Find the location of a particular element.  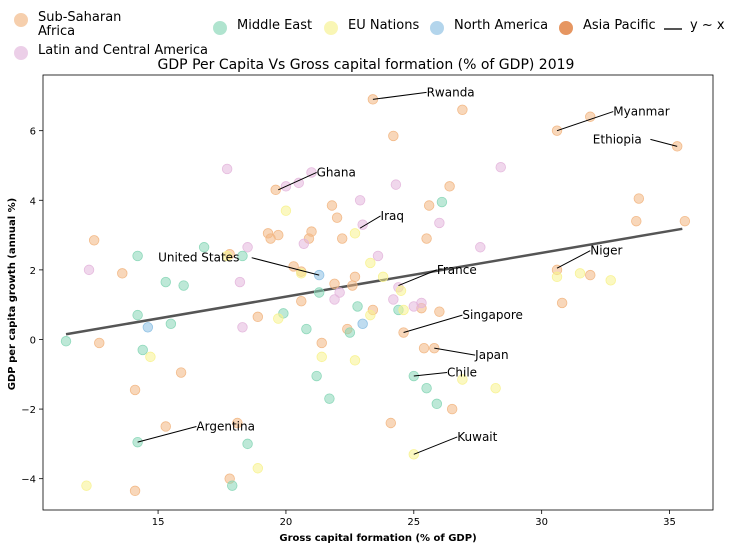

annotation-line-france is located at coordinates (418, 278).